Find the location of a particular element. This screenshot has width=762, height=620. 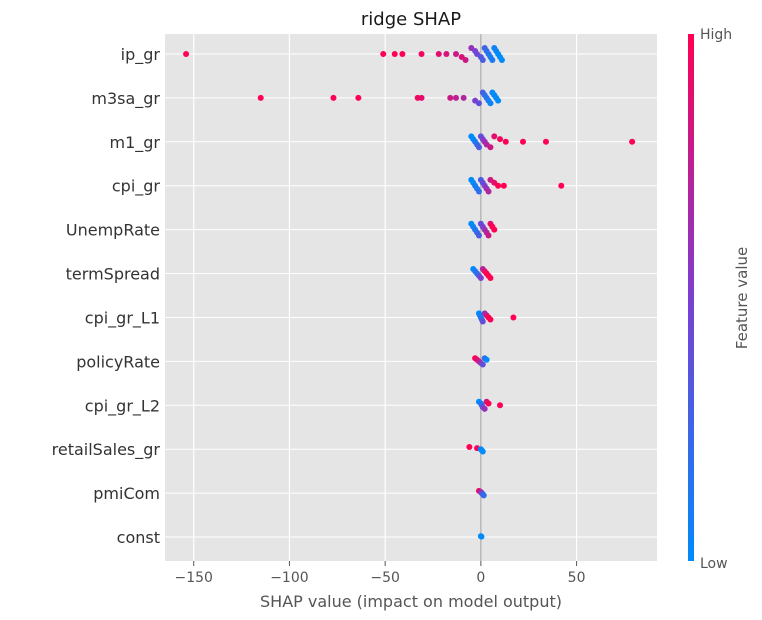

feature-label-ip_gr: ip_gr is located at coordinates (141, 55).